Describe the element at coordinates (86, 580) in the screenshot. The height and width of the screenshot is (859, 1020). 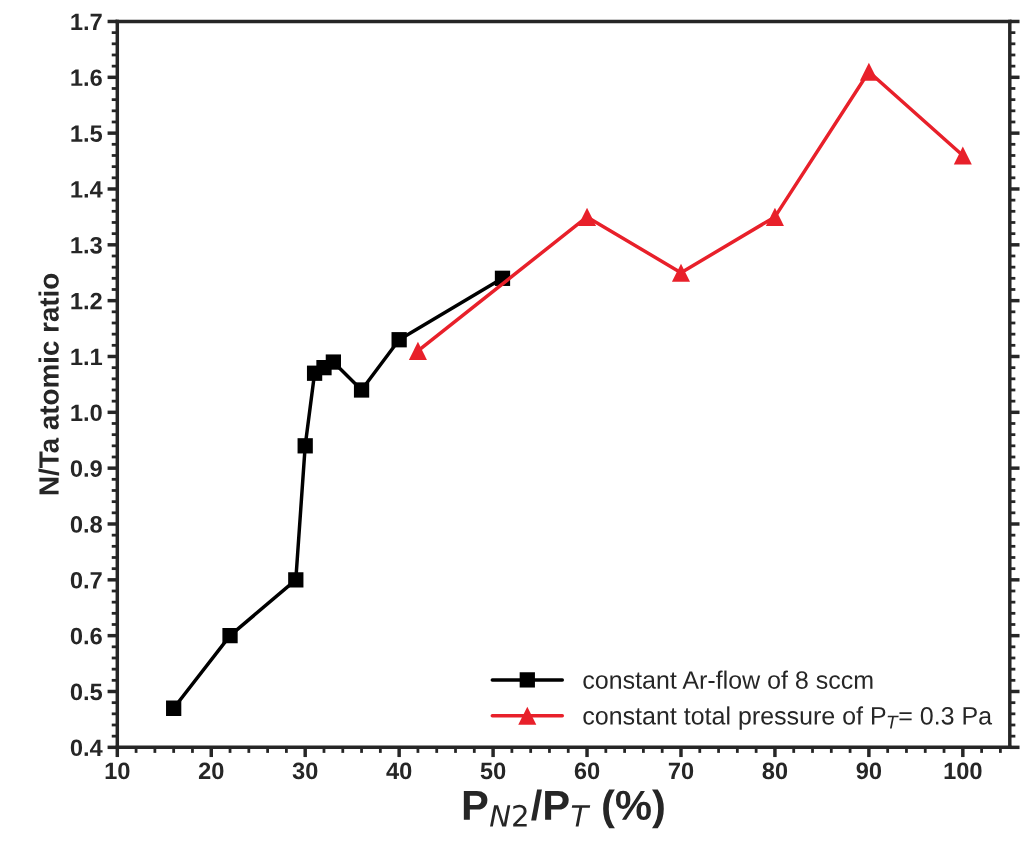
I see `y-tick-label: 0.7` at that location.